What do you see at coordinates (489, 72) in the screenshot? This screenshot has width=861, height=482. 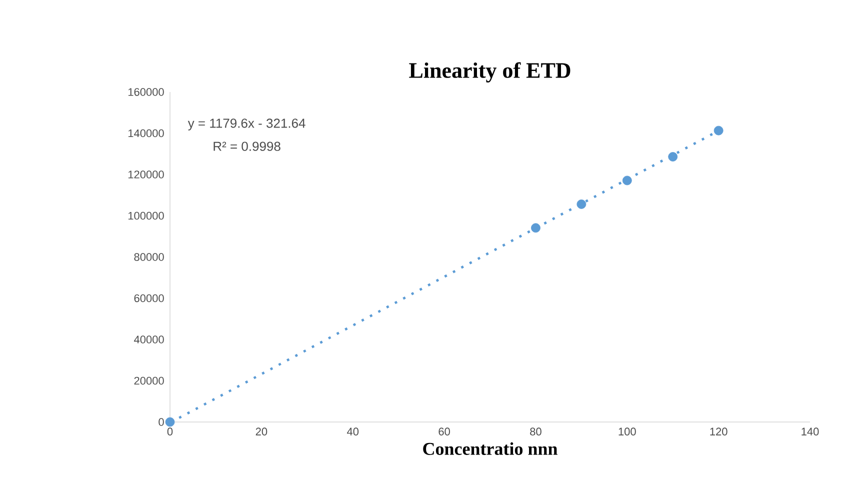 I see `chart-title: Linearity of ETD` at bounding box center [489, 72].